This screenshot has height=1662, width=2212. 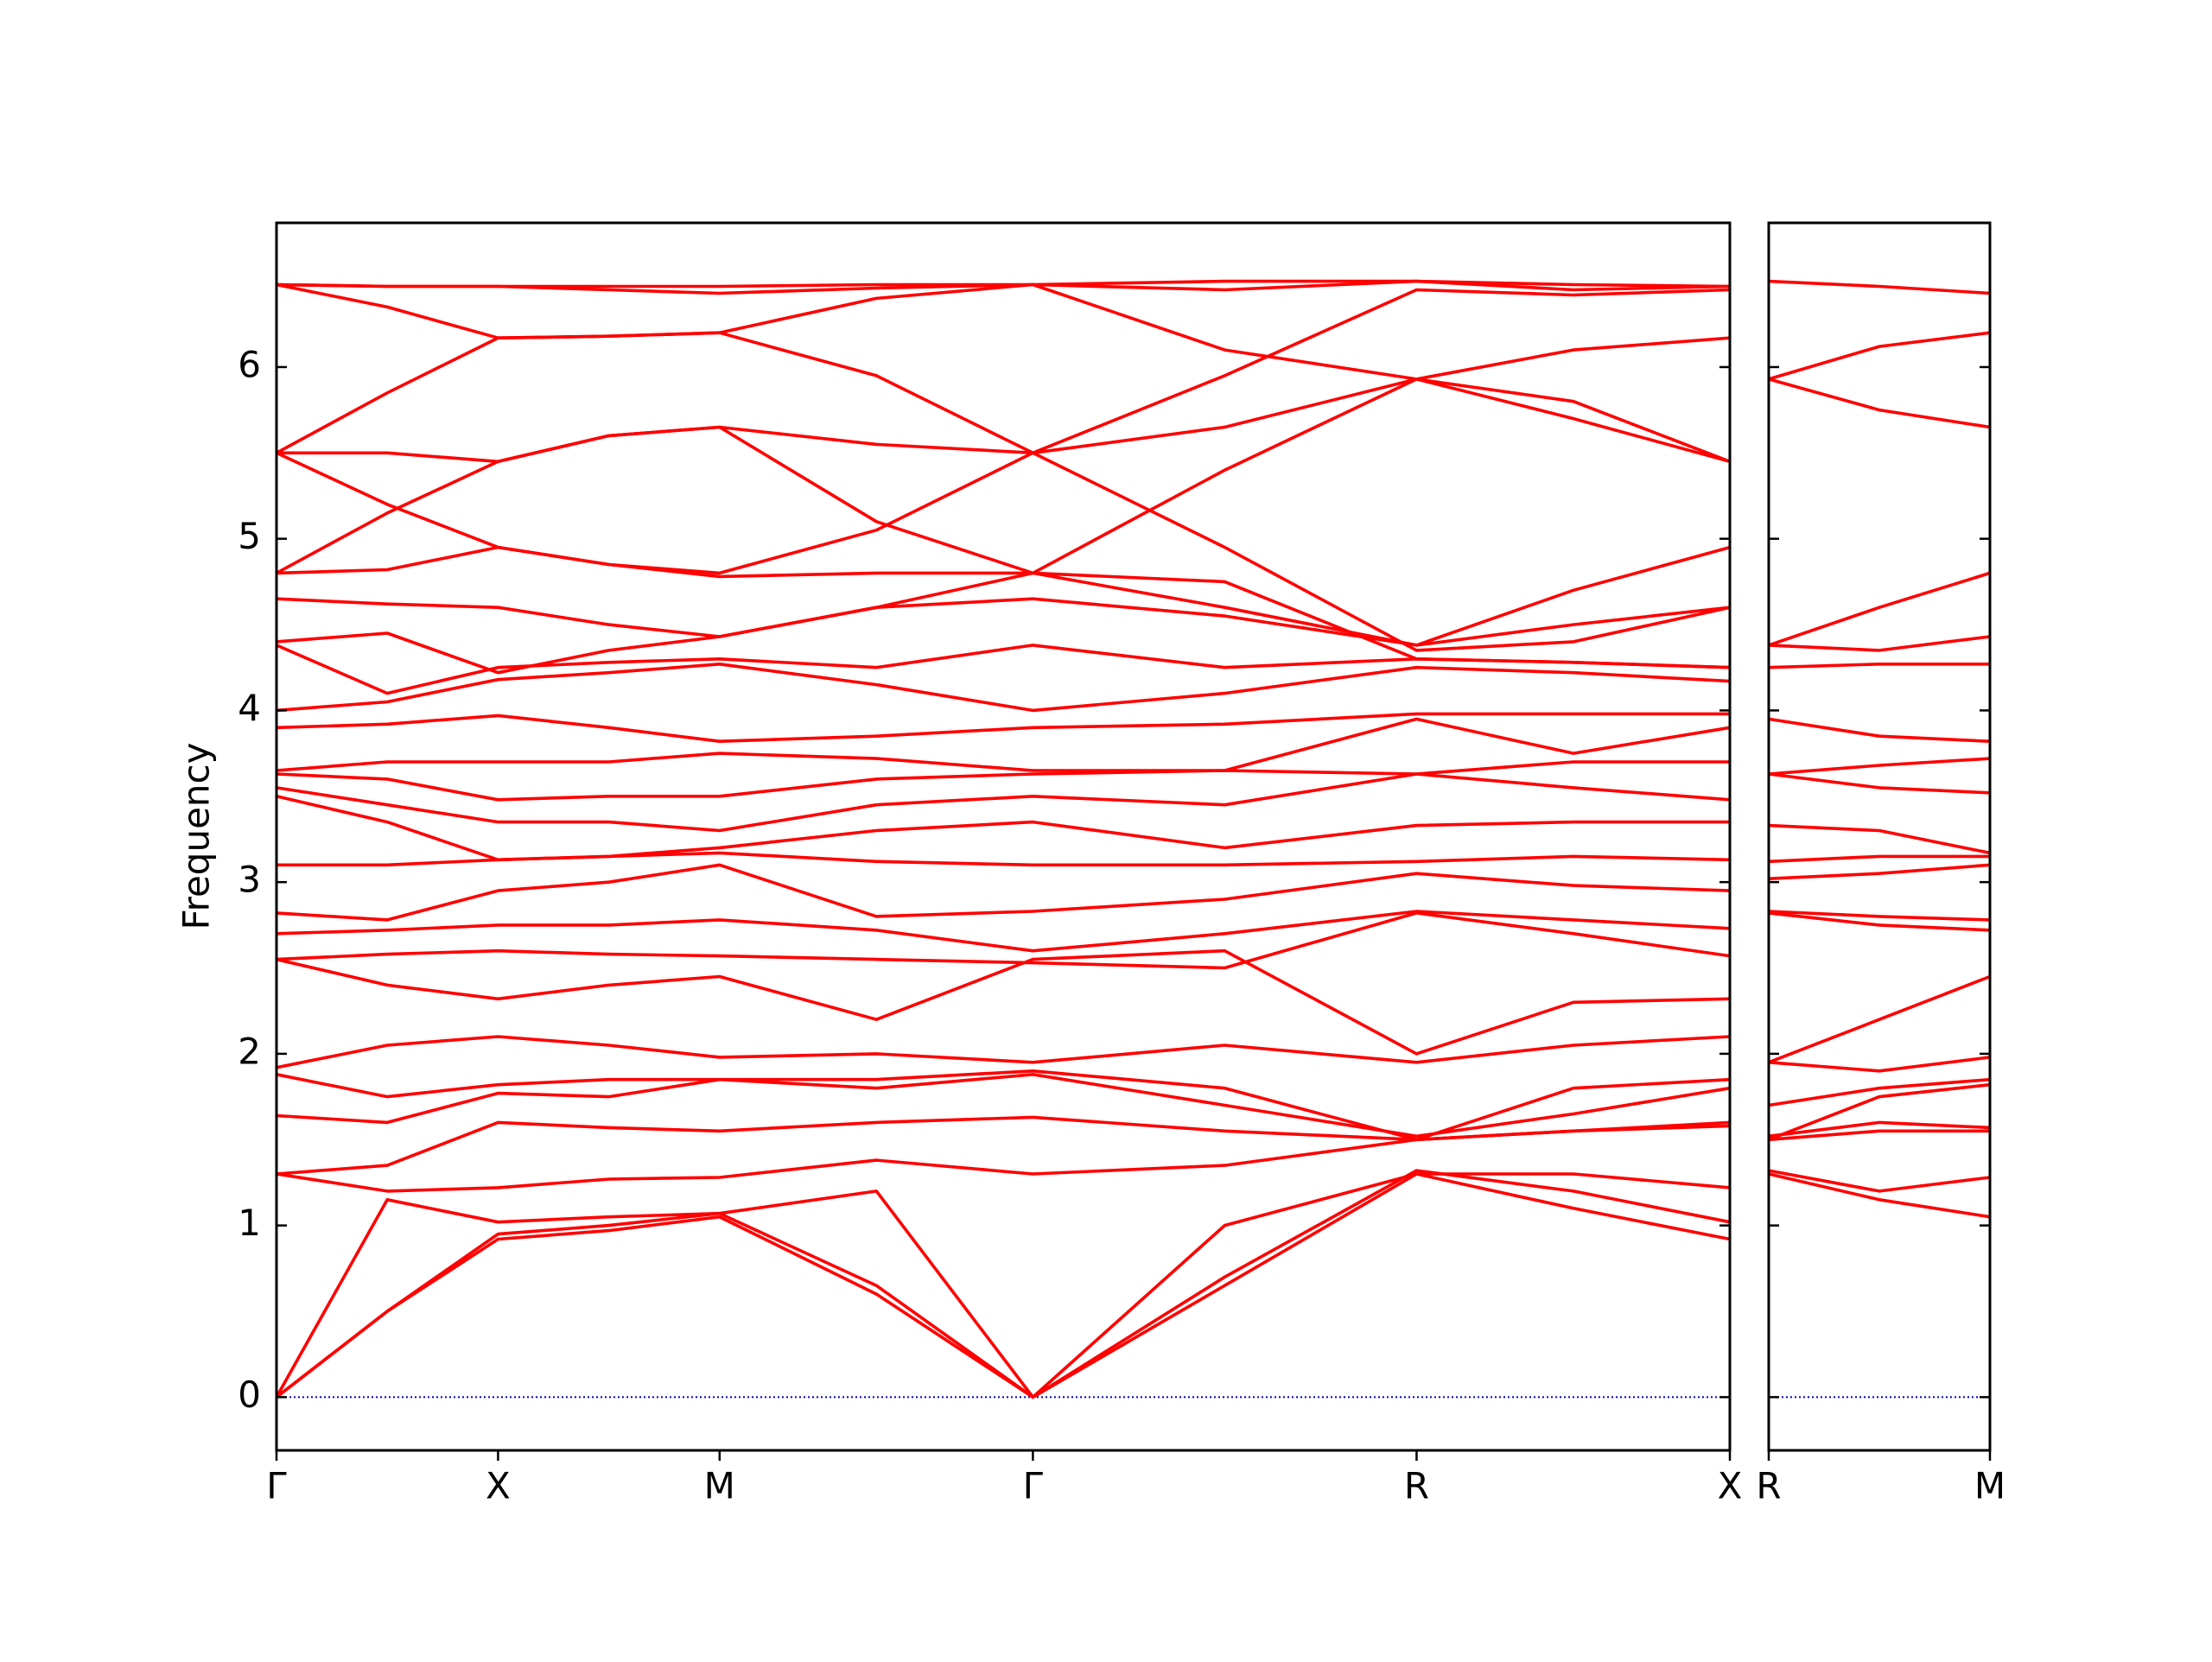 I want to click on y-tick-label: 4, so click(x=249, y=708).